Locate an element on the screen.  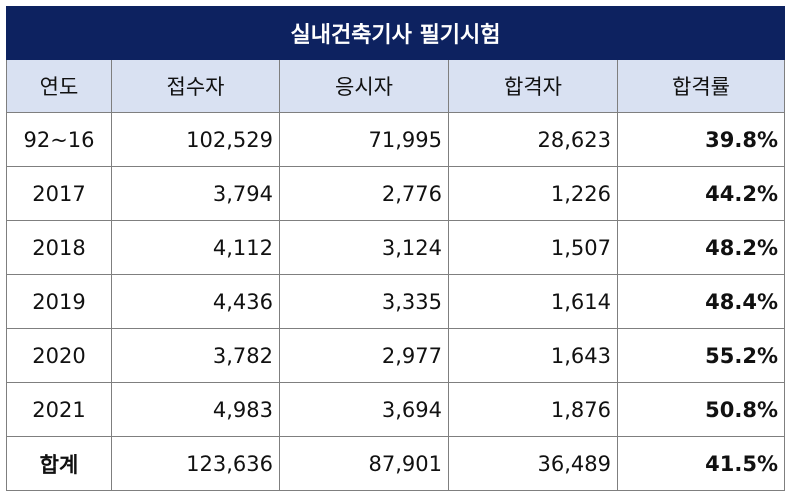
table-row: 2017 3,794 2,776 1,226 44.2% is located at coordinates (396, 193).